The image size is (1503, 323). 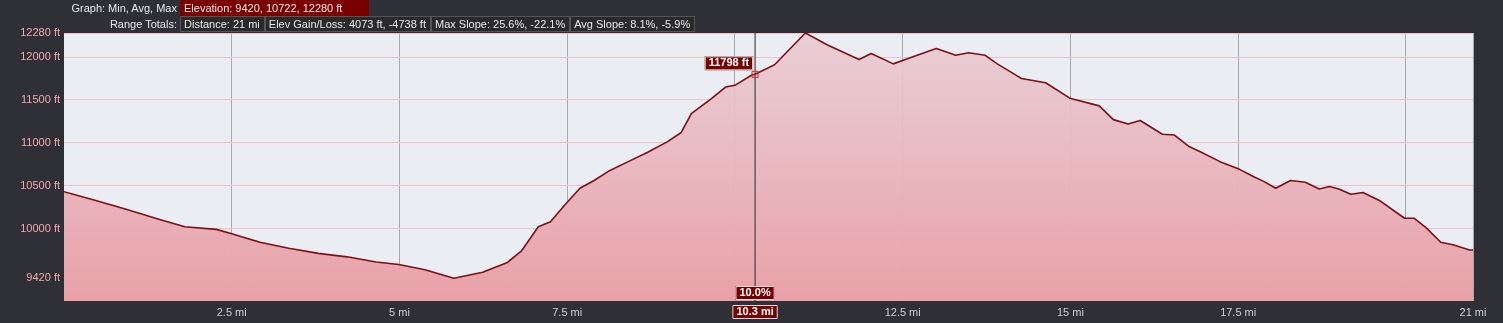 What do you see at coordinates (567, 311) in the screenshot?
I see `x-tick-label: 7.5 mi` at bounding box center [567, 311].